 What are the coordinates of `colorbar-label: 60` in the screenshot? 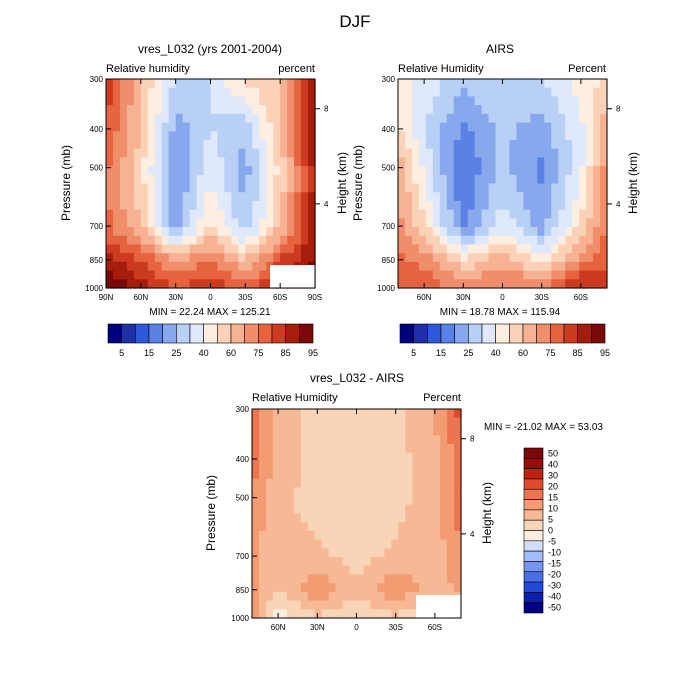 It's located at (231, 353).